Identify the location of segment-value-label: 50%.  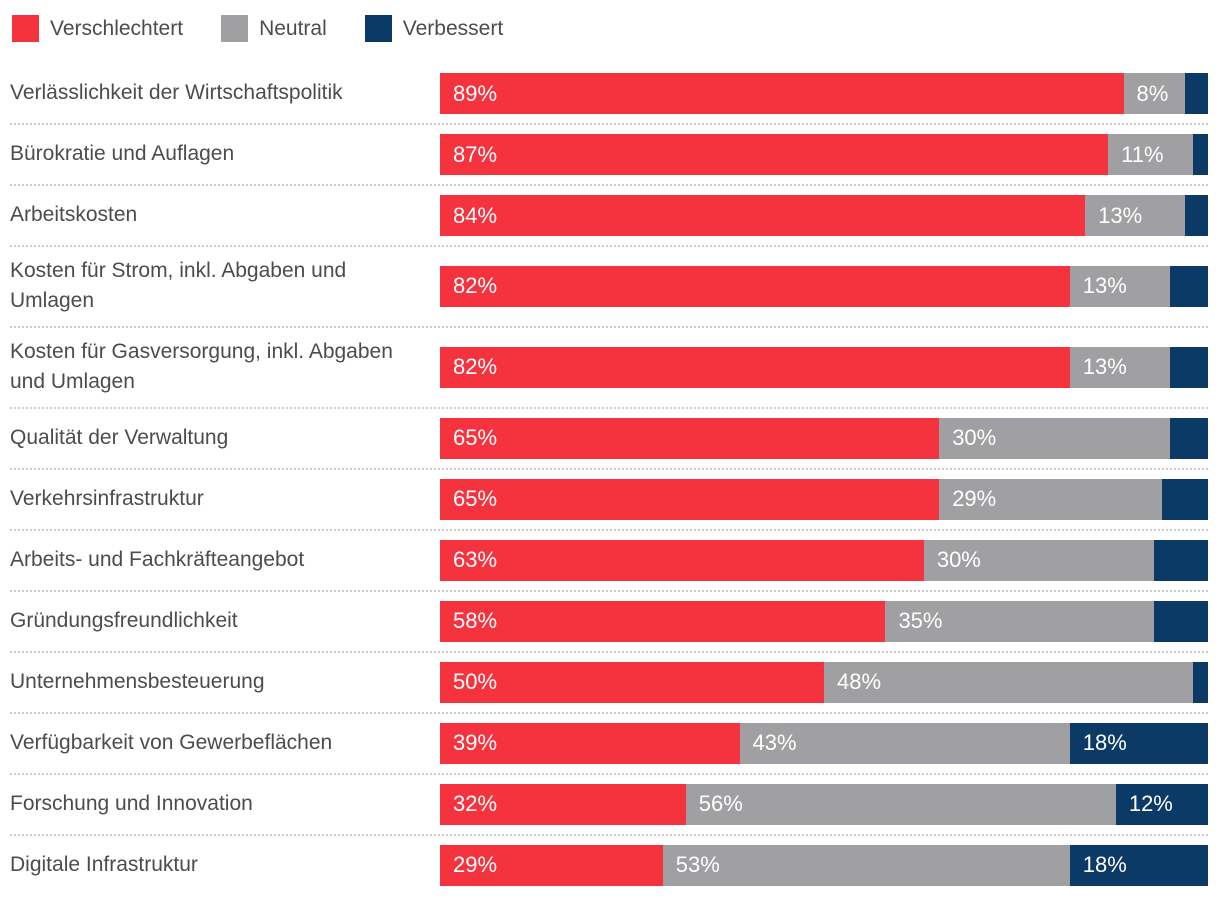
(475, 682).